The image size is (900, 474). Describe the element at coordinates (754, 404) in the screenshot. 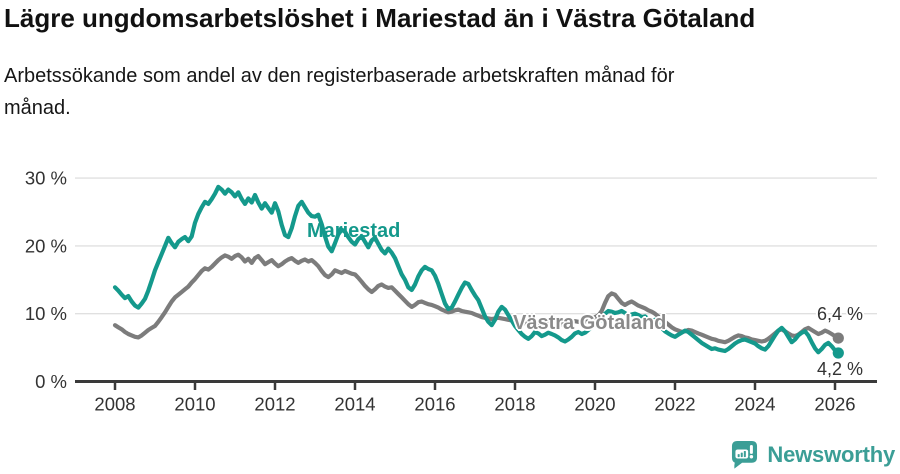

I see `x-axis-label-2024: 2024` at that location.